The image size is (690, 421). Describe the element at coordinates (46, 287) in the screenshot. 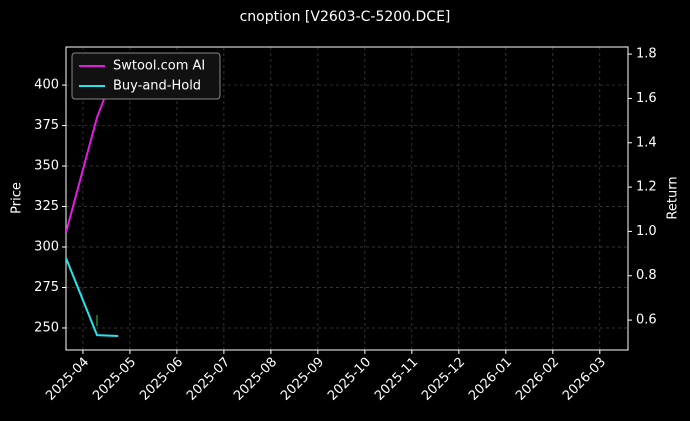

I see `y-tick-label: 275` at that location.